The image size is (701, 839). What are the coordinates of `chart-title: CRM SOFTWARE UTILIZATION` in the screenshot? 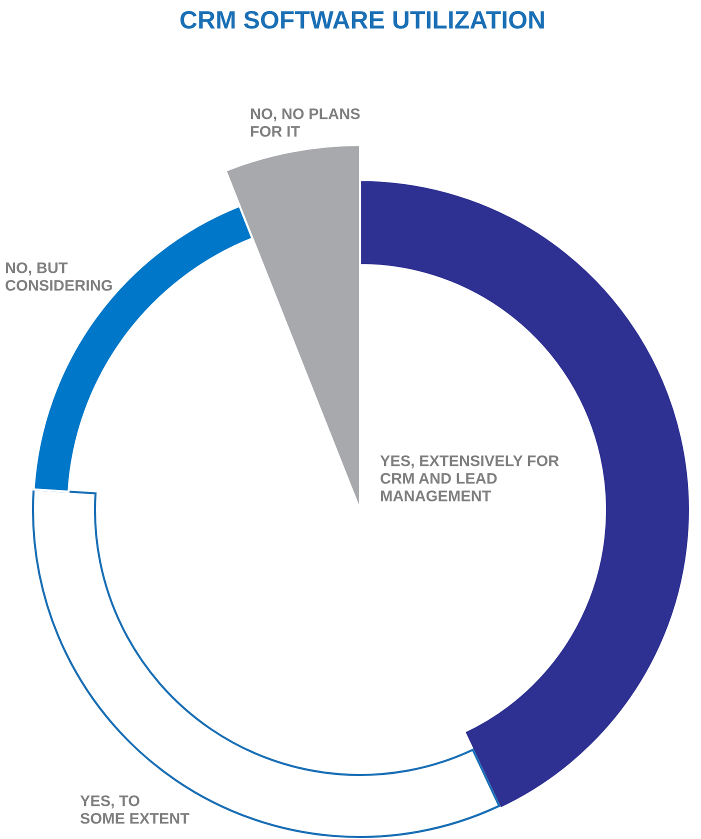 It's located at (362, 20).